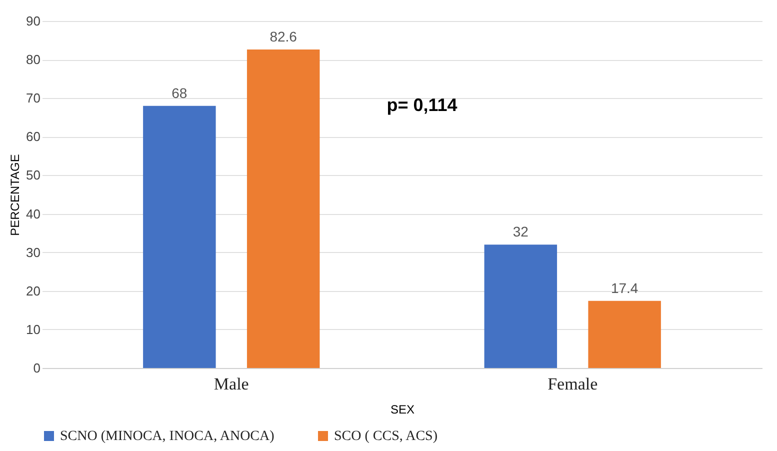 The image size is (777, 451). I want to click on y-axis-title: PERCENTAGE, so click(15, 195).